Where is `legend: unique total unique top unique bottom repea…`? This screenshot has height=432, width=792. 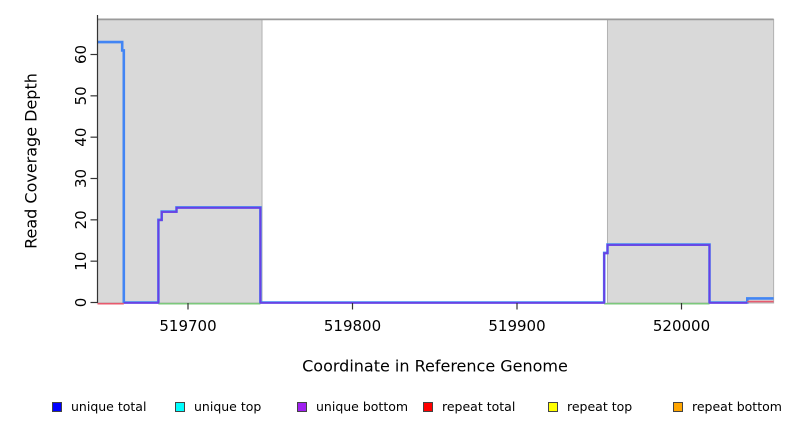 legend: unique total unique top unique bottom repea… is located at coordinates (396, 410).